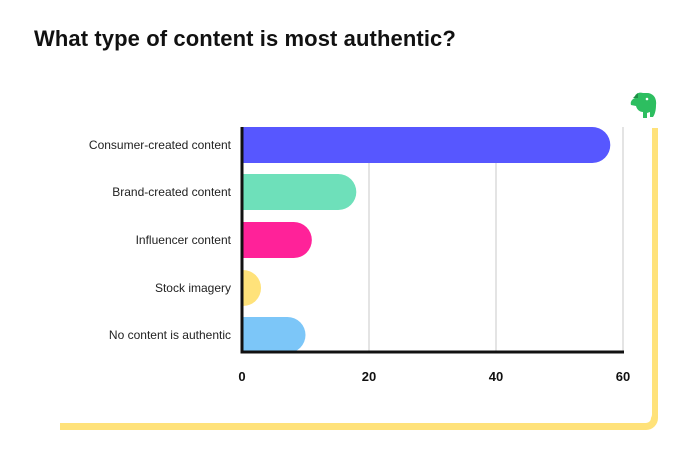  I want to click on chart-title: What type of content is most authentic?, so click(245, 38).